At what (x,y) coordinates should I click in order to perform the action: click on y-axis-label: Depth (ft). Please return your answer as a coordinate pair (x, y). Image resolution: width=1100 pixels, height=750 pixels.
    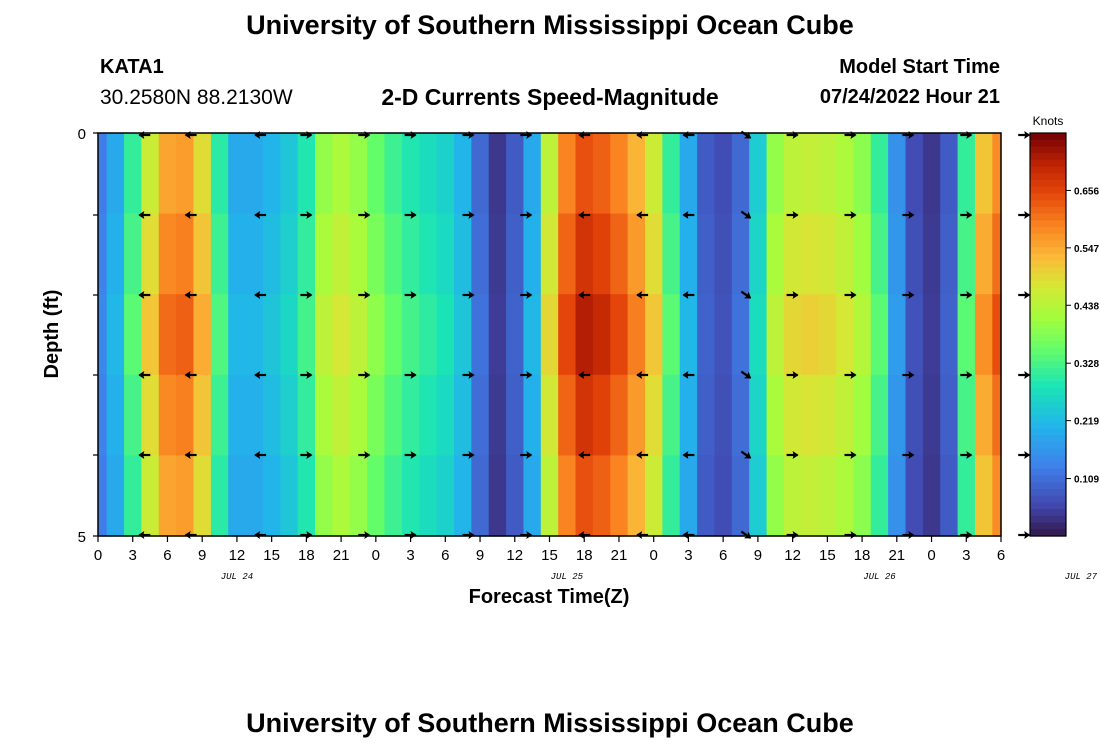
    Looking at the image, I should click on (52, 334).